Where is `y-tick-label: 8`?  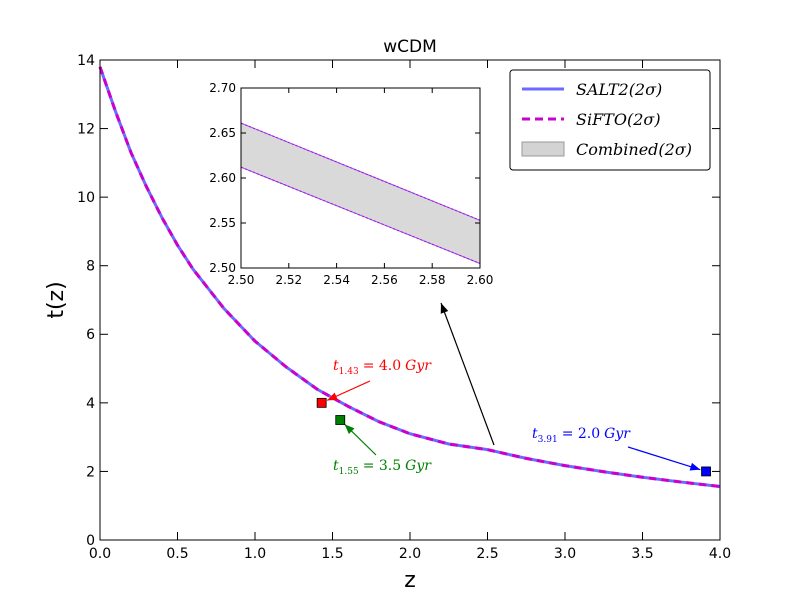 y-tick-label: 8 is located at coordinates (90, 267).